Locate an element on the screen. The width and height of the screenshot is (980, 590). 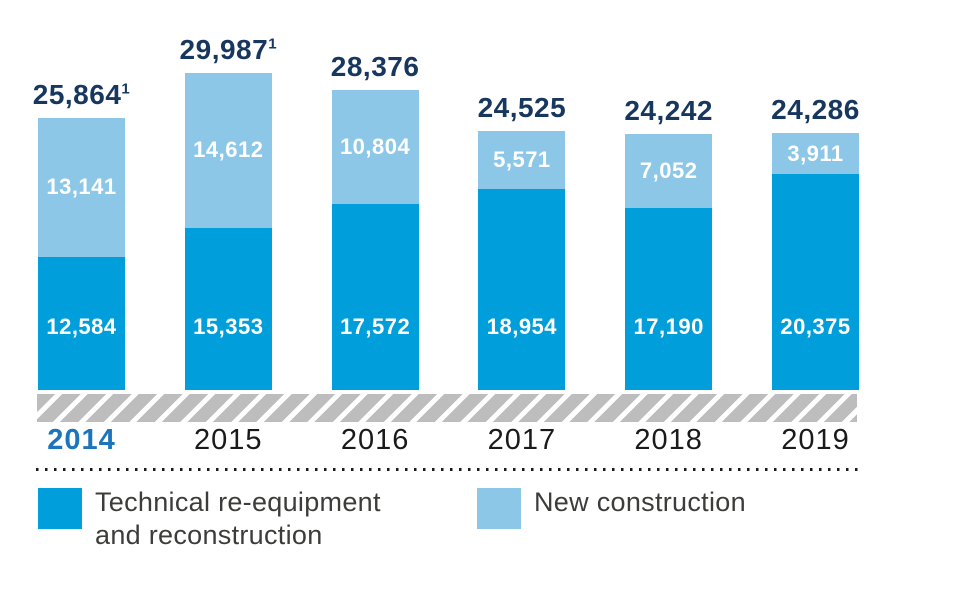
bar-group-2019: 24,286 3,911 20,375 is located at coordinates (815, 195).